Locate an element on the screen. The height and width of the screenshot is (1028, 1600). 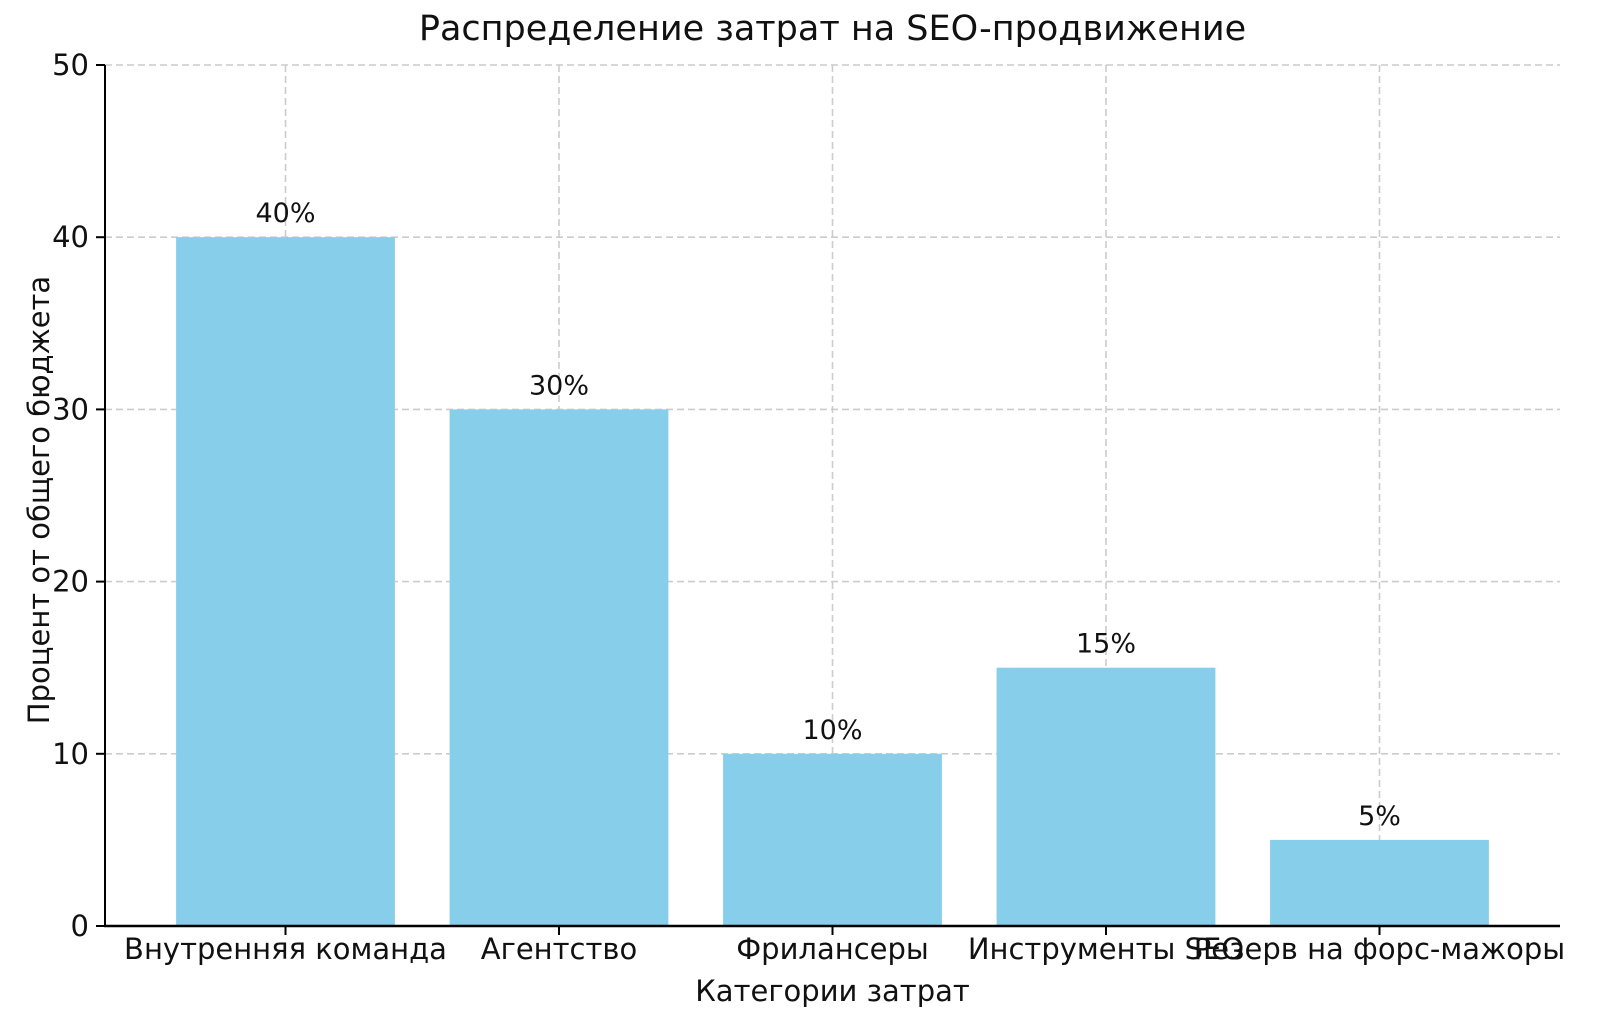
x-tick-label: Инструменты SEO is located at coordinates (1106, 949).